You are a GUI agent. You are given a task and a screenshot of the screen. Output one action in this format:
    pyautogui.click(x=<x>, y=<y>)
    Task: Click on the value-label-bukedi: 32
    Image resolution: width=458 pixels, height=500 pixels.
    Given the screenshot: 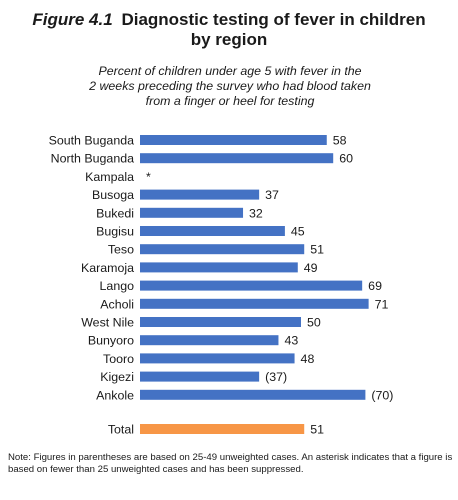 What is the action you would take?
    pyautogui.click(x=256, y=213)
    